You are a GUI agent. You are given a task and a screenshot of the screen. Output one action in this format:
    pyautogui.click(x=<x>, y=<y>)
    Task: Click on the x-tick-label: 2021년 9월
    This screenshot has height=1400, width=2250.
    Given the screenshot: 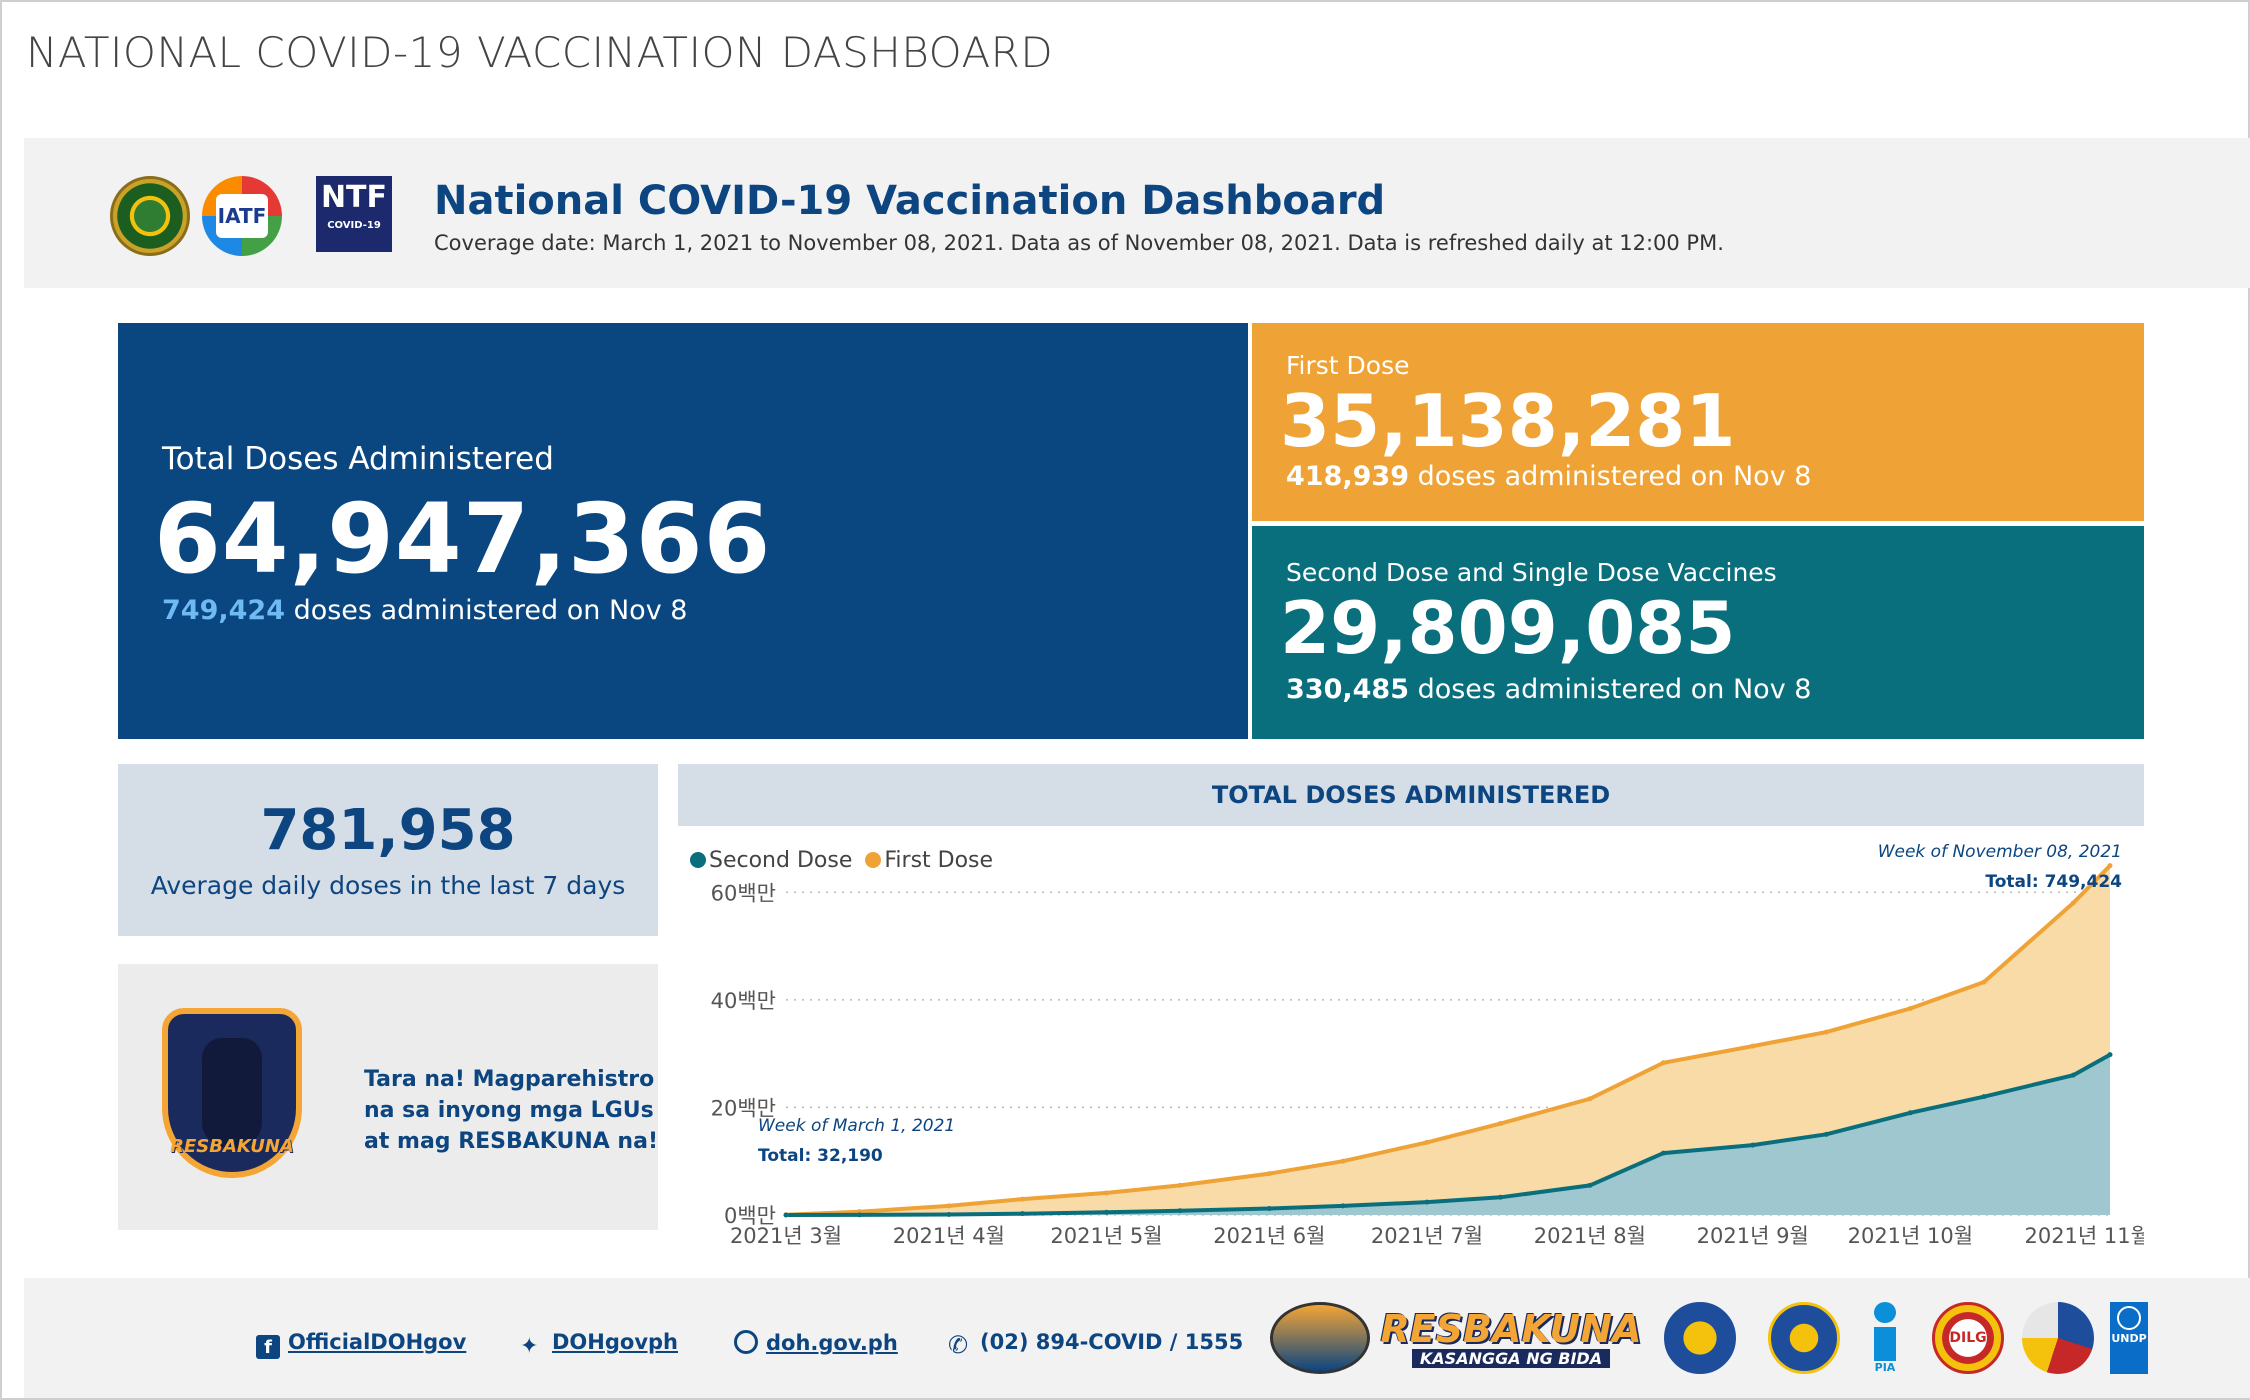 What is the action you would take?
    pyautogui.click(x=1753, y=1236)
    